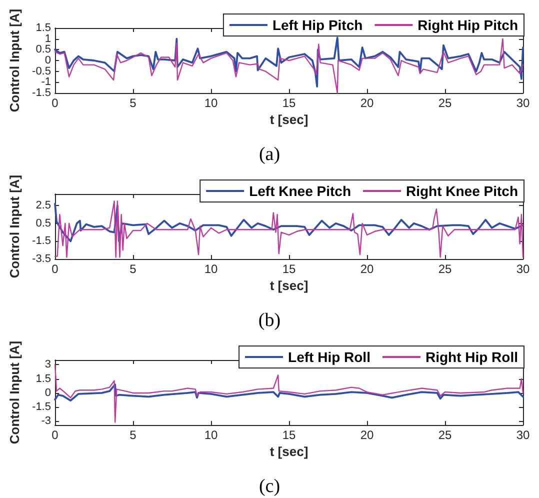 The width and height of the screenshot is (539, 498). I want to click on y-tick-label: 1, so click(47, 38).